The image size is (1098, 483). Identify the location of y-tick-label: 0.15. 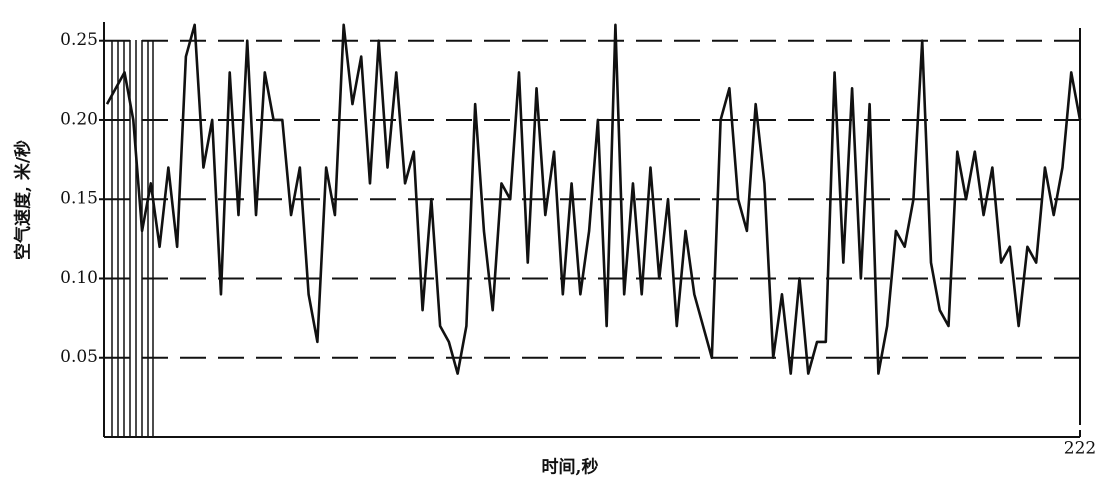
(79, 199).